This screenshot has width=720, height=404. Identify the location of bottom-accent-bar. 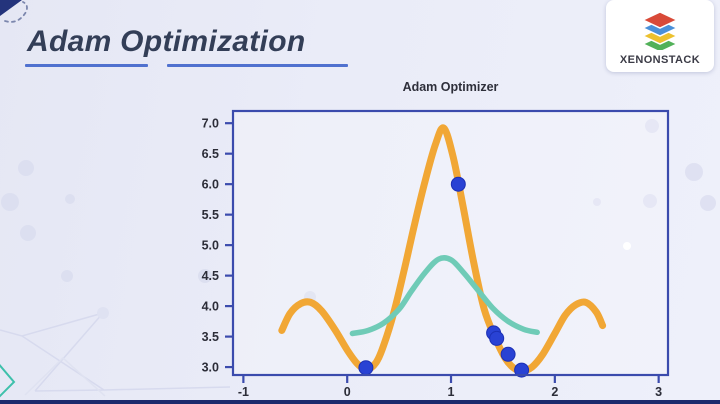
(360, 402).